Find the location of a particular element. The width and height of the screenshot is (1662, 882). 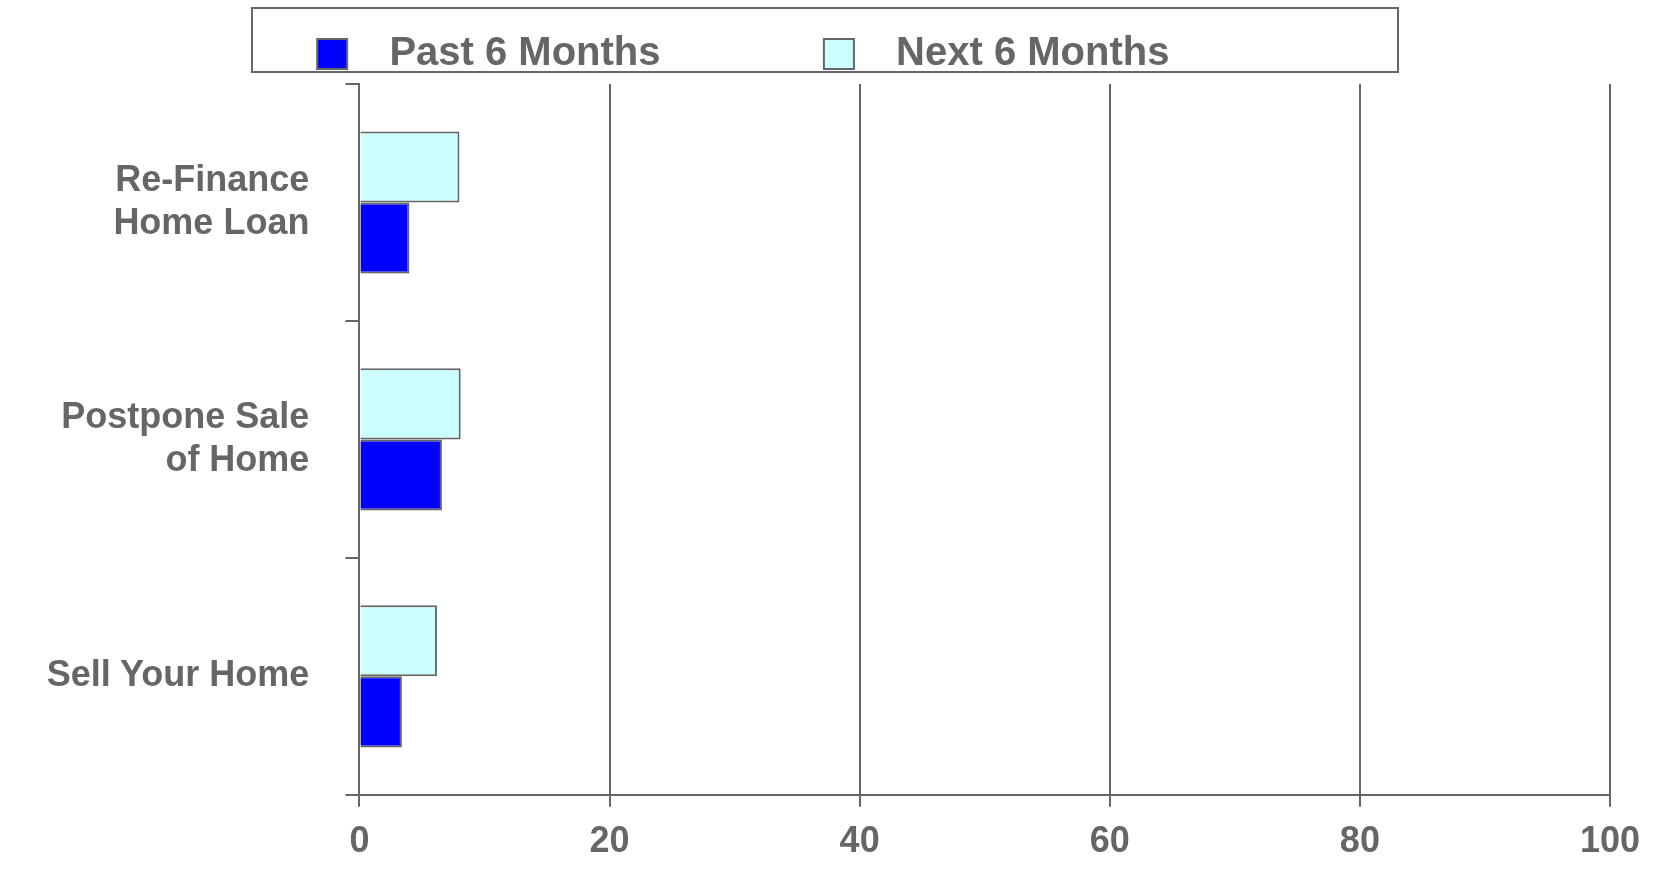

y-tick-label: Sell Your Home is located at coordinates (178, 674).